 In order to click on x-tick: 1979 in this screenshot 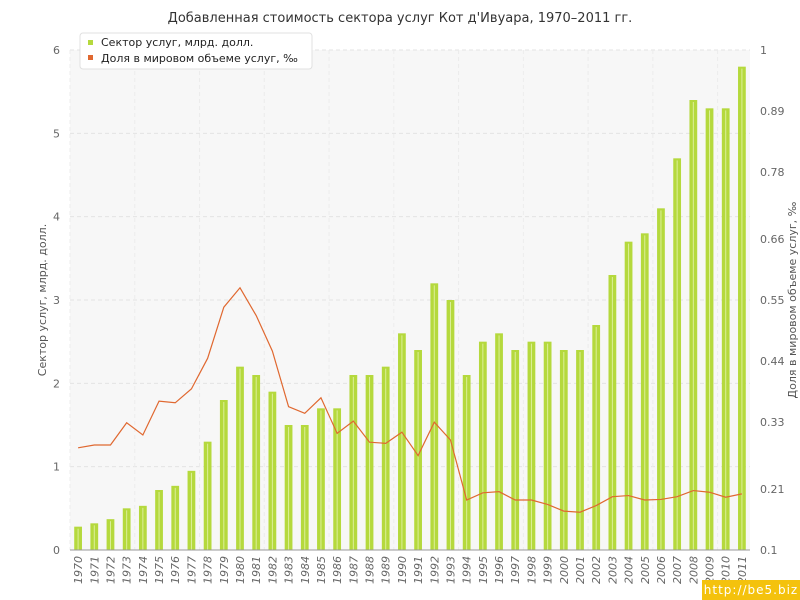, I will do `click(224, 570)`.